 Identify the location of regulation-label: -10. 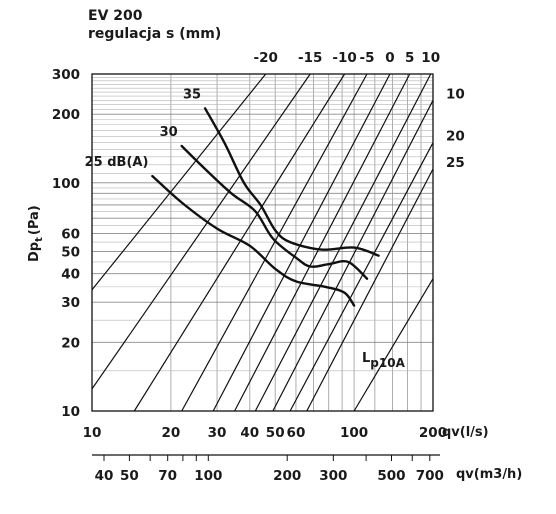
(344, 58).